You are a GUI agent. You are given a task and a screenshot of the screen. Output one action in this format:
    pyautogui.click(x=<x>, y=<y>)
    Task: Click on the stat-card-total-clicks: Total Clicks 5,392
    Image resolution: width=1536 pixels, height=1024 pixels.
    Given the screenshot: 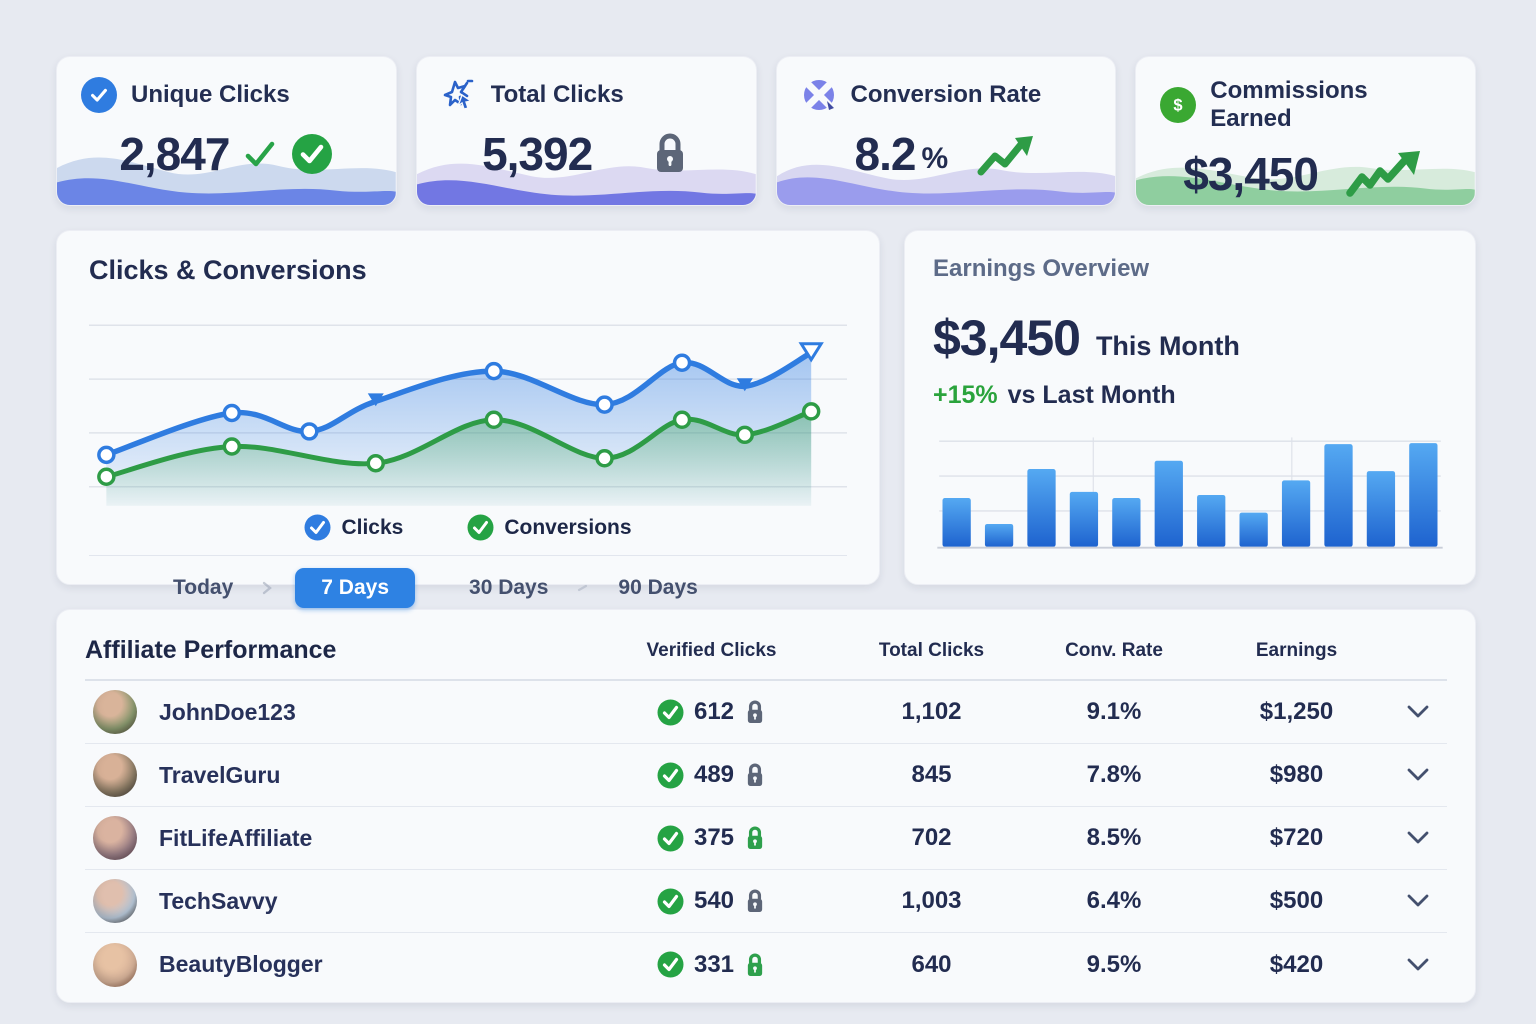 What is the action you would take?
    pyautogui.click(x=586, y=131)
    